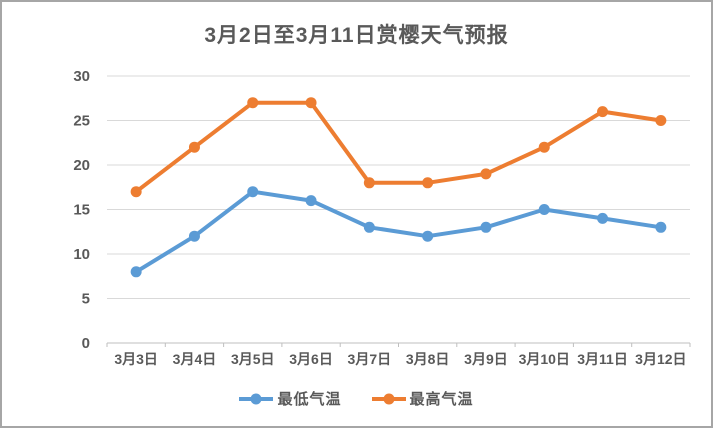 Image resolution: width=713 pixels, height=428 pixels. I want to click on x-tick-label: 3月11日, so click(602, 359).